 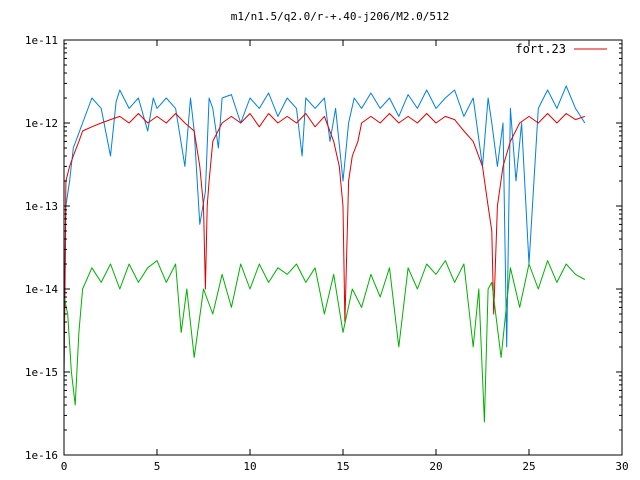 What do you see at coordinates (540, 49) in the screenshot?
I see `legend-label: fort.23` at bounding box center [540, 49].